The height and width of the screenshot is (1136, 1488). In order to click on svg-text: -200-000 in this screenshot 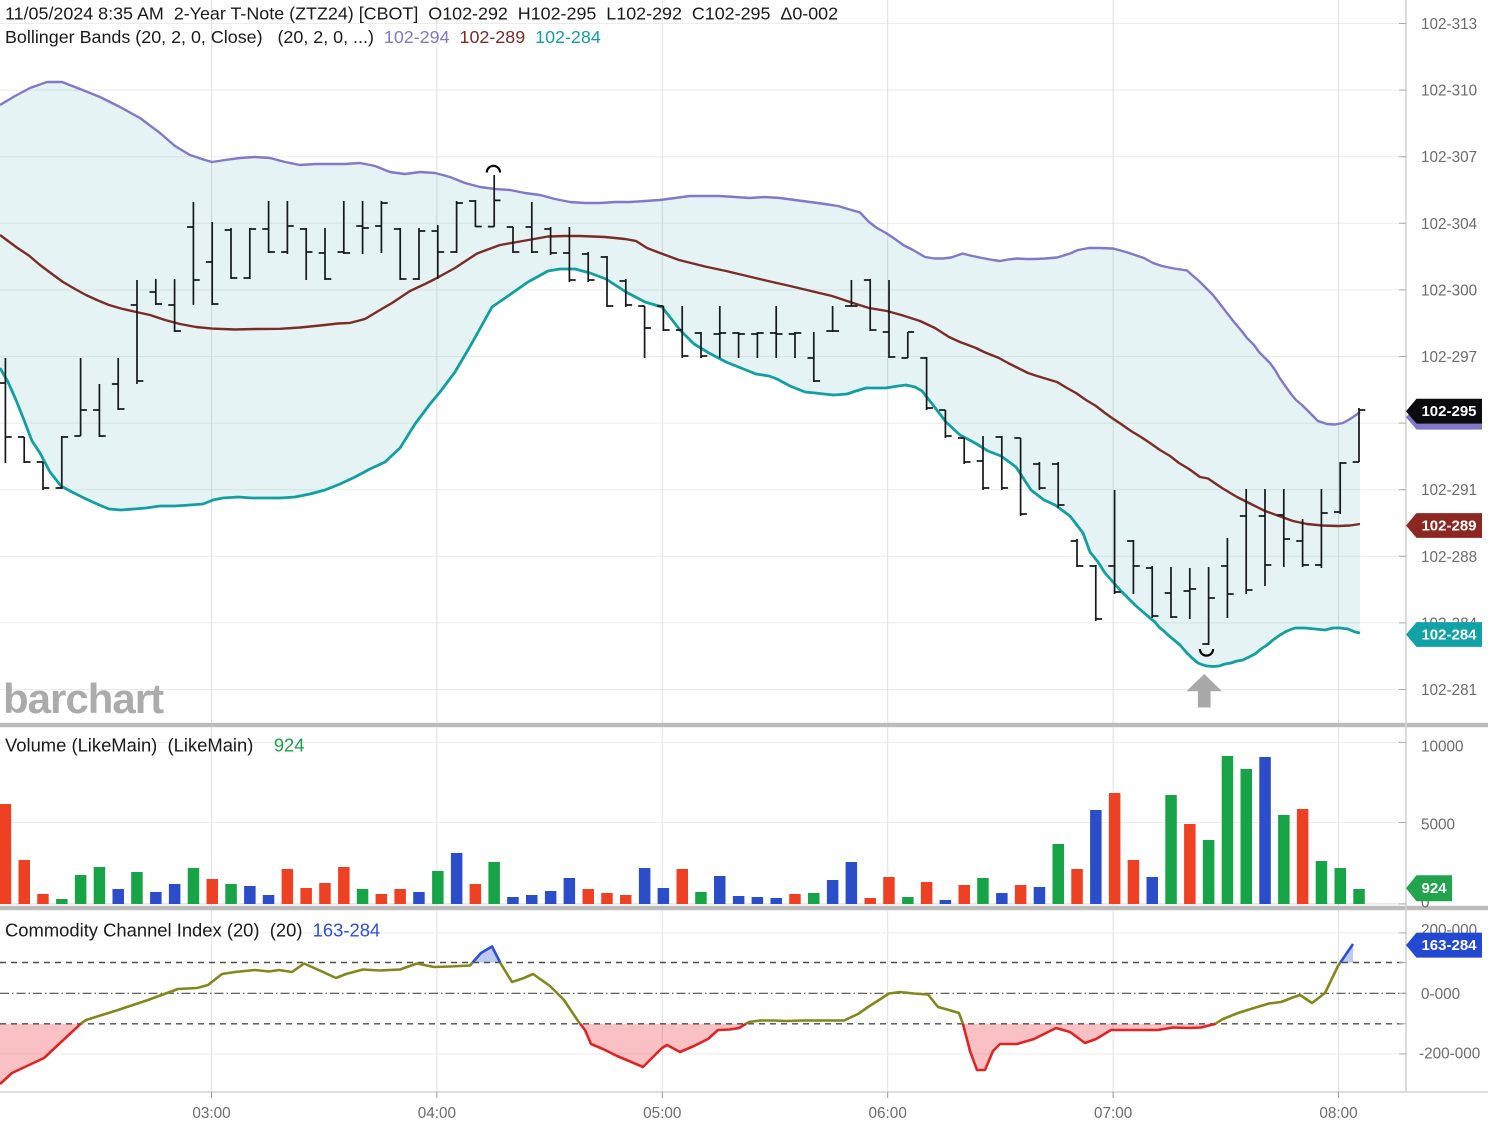, I will do `click(1449, 1054)`.